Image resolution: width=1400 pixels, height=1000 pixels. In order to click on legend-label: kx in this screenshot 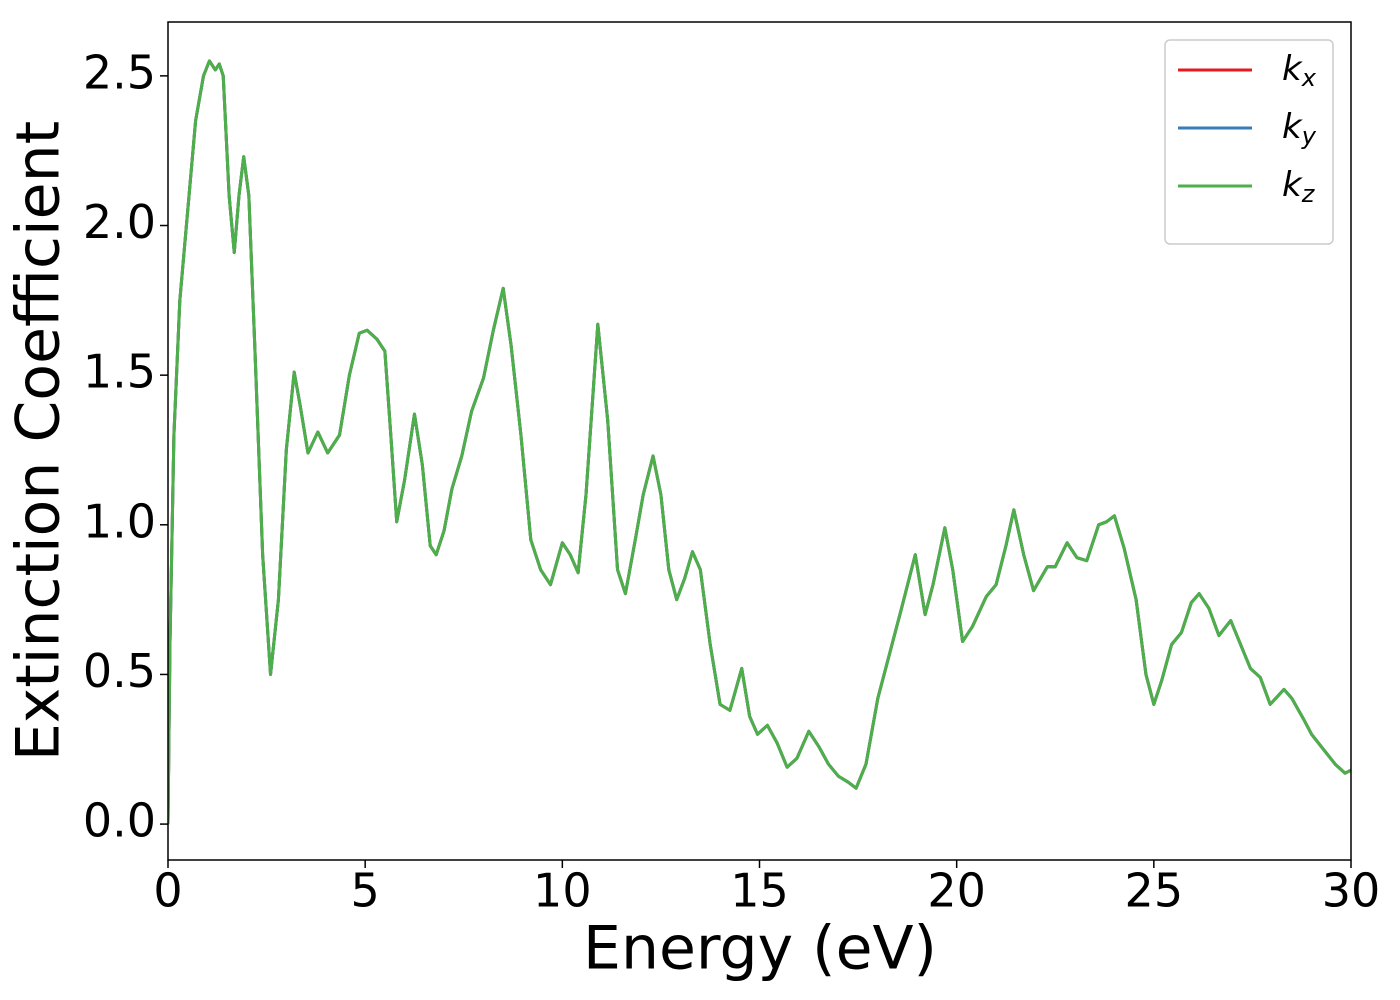, I will do `click(1299, 71)`.